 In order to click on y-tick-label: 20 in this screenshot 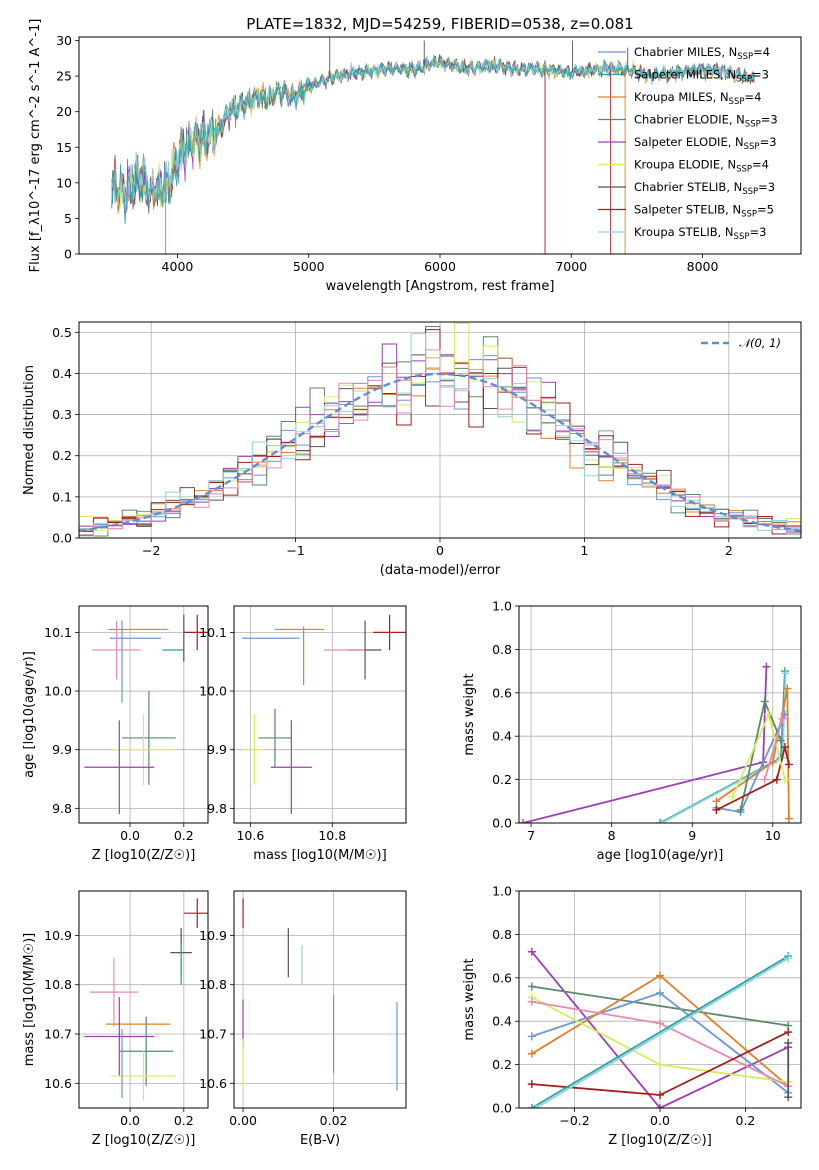, I will do `click(64, 111)`.